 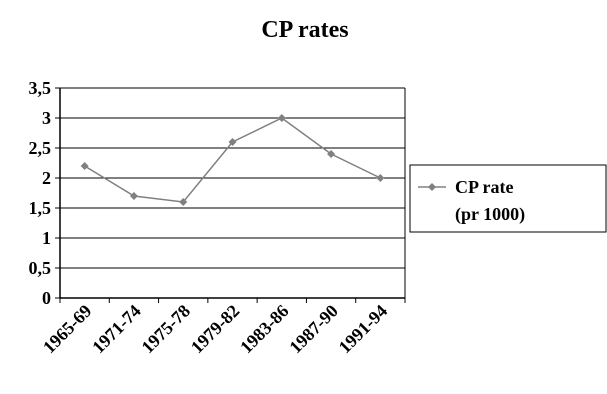 I want to click on legend-box, so click(x=508, y=198).